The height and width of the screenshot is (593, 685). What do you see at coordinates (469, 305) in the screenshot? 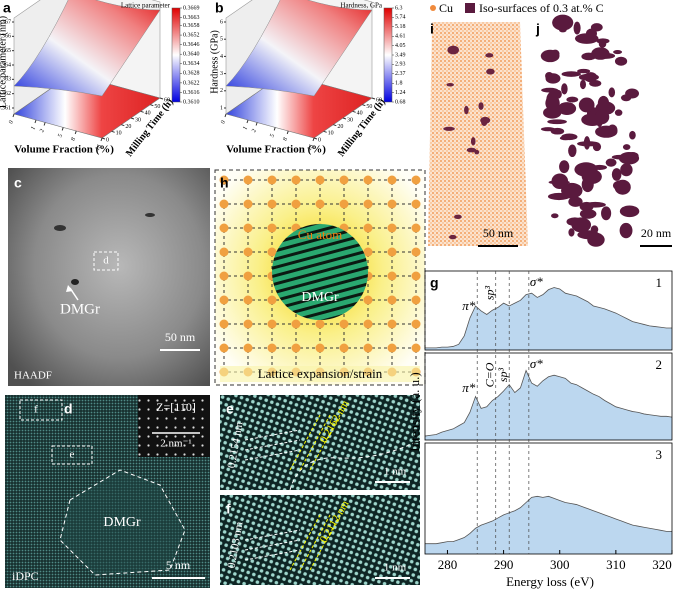
I see `peak-label: π*` at bounding box center [469, 305].